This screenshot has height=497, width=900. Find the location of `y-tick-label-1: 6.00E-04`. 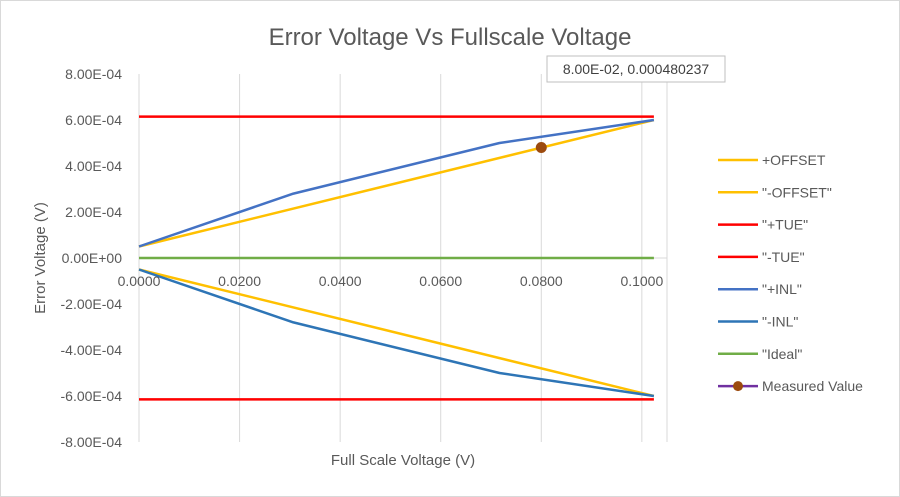

y-tick-label-1: 6.00E-04 is located at coordinates (93, 120).